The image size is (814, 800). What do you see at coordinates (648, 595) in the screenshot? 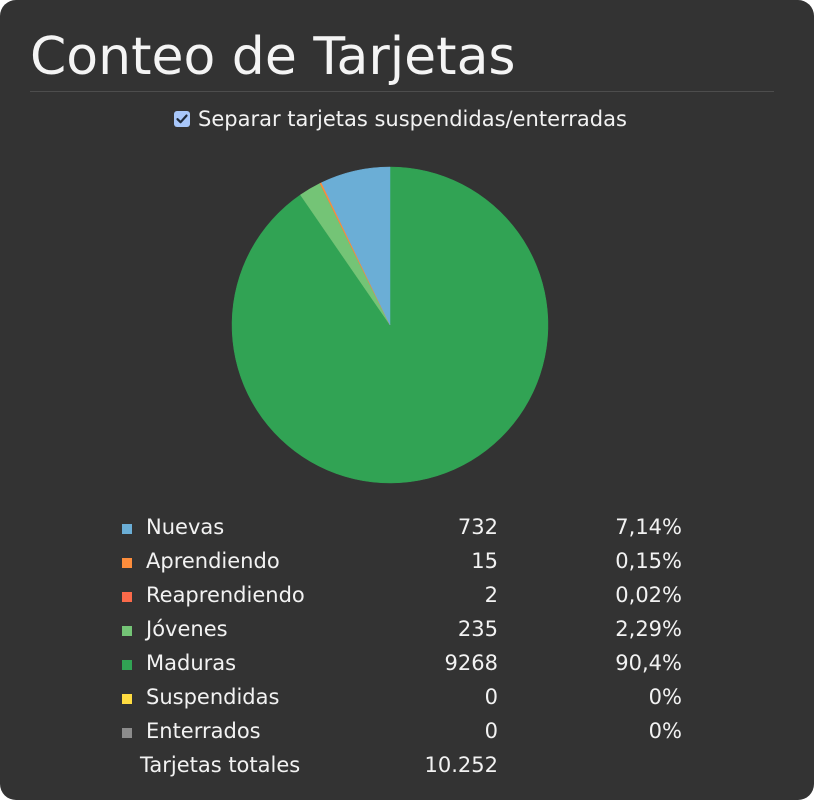
I see `legend-percent: 0,02%` at bounding box center [648, 595].